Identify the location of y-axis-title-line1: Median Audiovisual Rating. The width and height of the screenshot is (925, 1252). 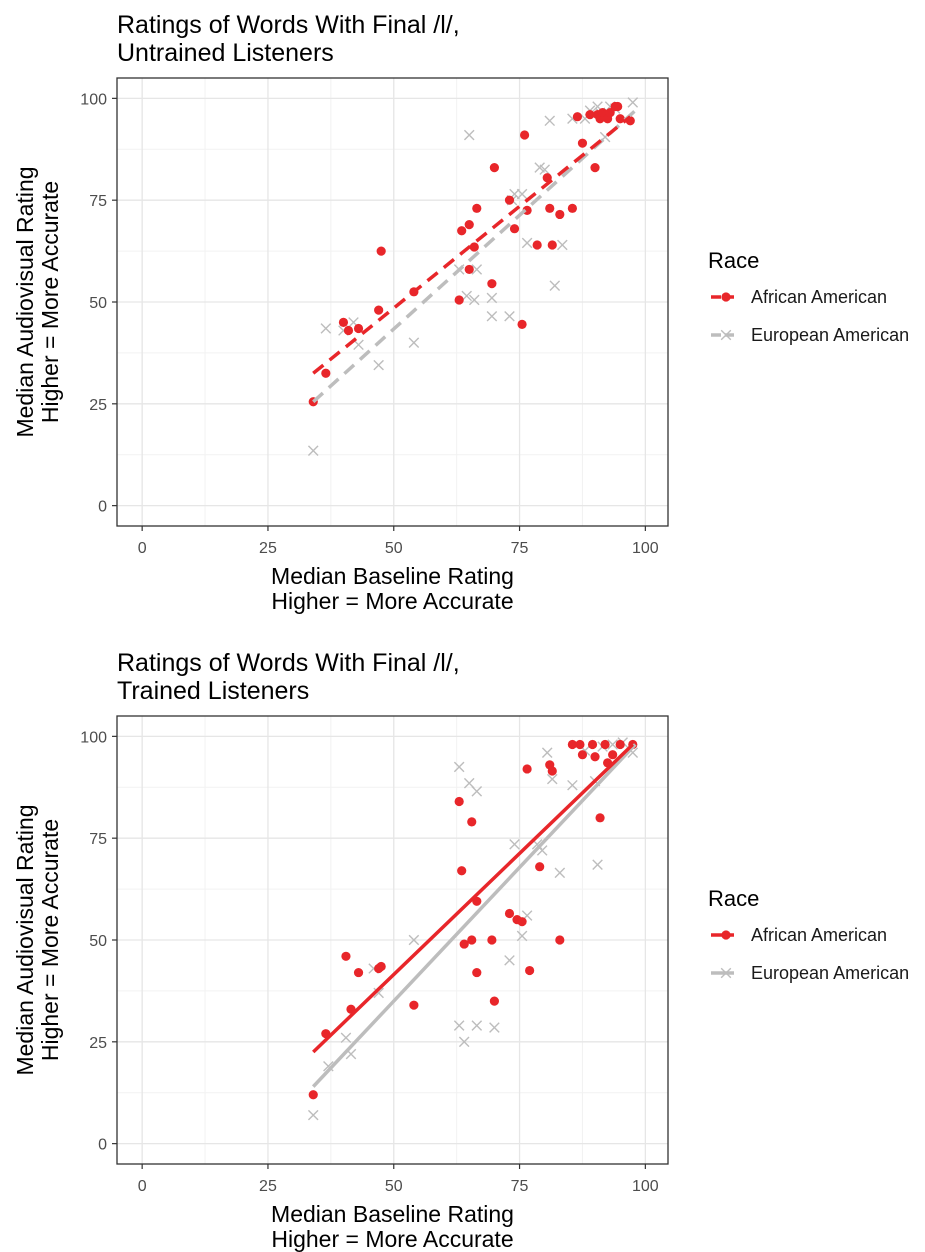
(25, 301).